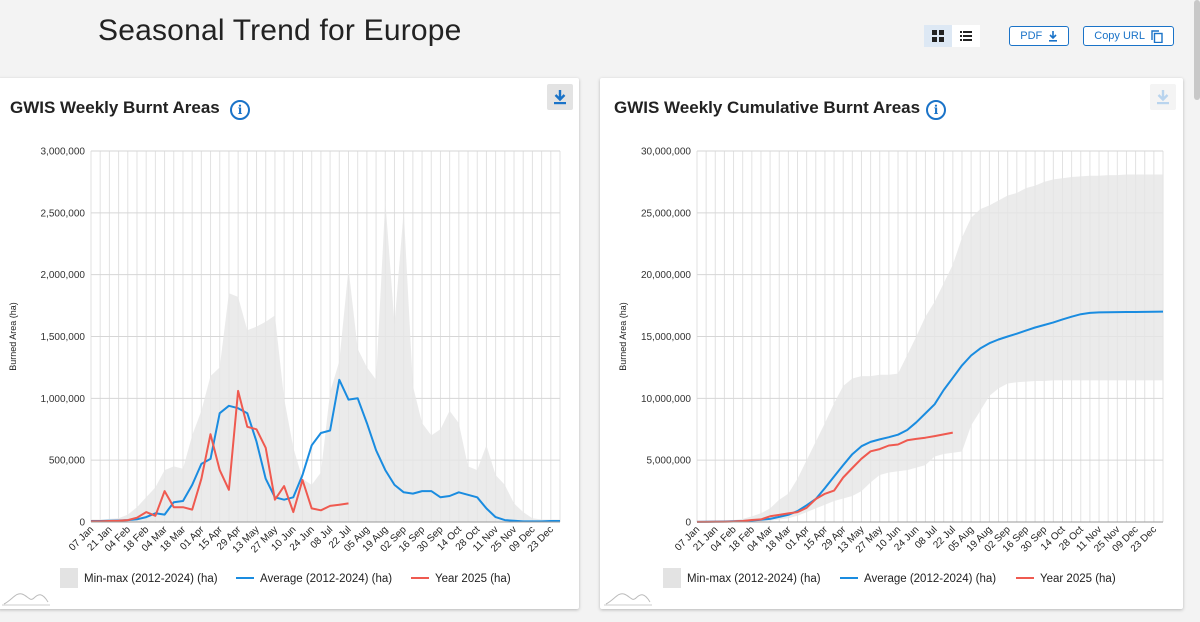 The height and width of the screenshot is (622, 1200). Describe the element at coordinates (115, 107) in the screenshot. I see `chart-title: GWIS Weekly Burnt Areas` at that location.